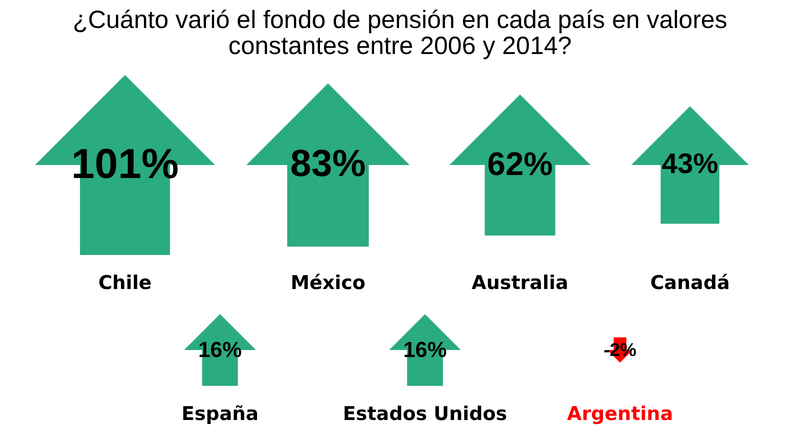  Describe the element at coordinates (520, 283) in the screenshot. I see `category-label: Australia` at that location.